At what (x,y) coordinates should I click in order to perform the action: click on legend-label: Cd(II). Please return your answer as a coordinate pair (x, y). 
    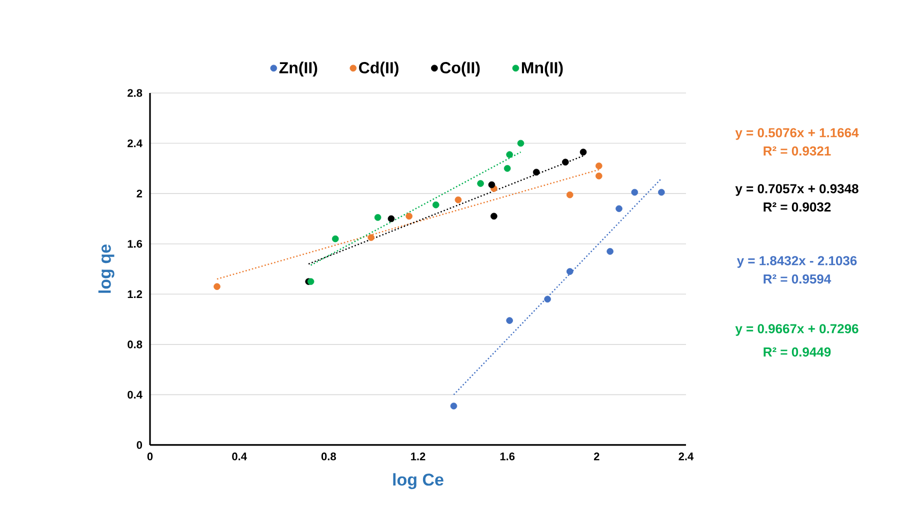
    Looking at the image, I should click on (378, 69).